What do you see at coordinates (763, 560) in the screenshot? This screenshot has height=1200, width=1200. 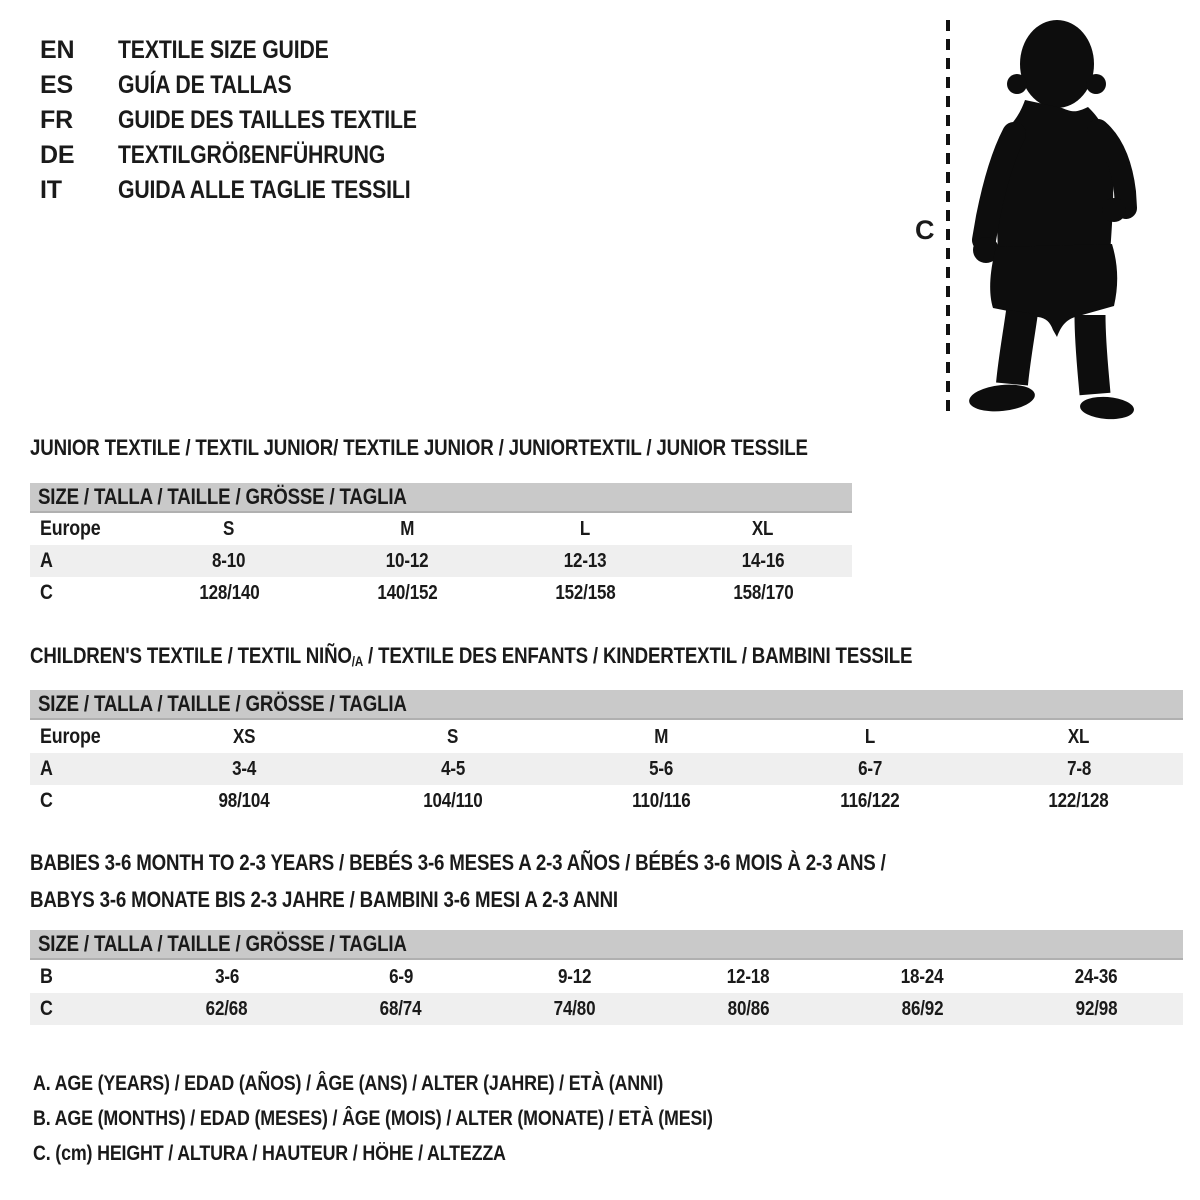 I see `size-cell: 14-16` at bounding box center [763, 560].